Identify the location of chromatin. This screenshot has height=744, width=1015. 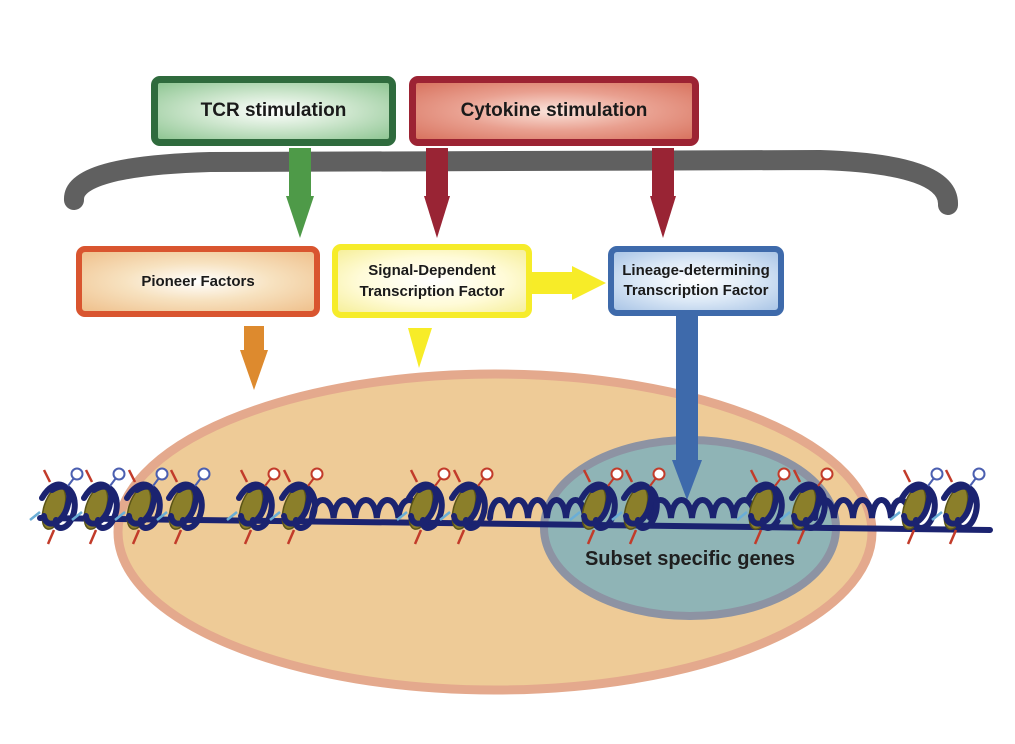
(511, 506).